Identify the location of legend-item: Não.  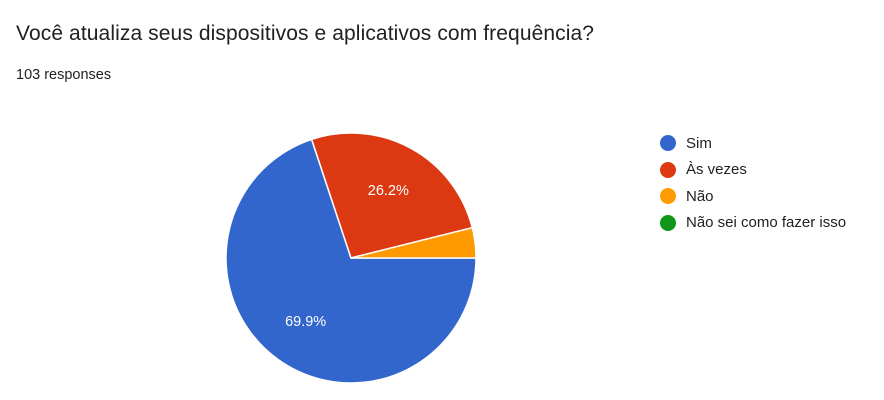
(753, 196).